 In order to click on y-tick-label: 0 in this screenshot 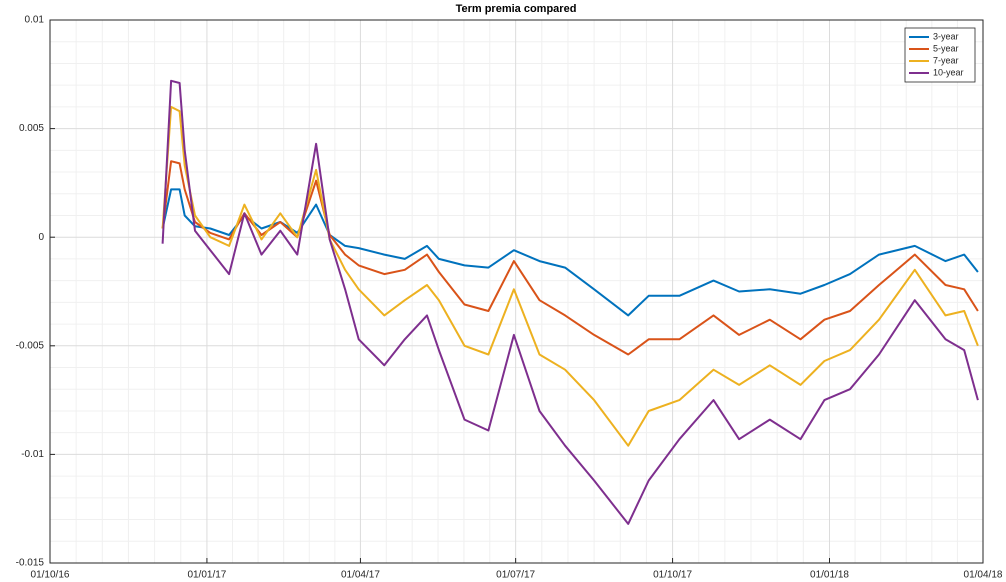, I will do `click(41, 237)`.